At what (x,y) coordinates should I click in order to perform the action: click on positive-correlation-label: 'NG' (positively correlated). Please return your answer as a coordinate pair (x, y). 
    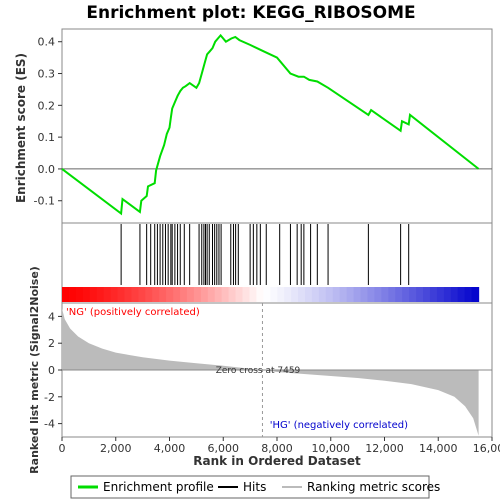
    Looking at the image, I should click on (133, 312).